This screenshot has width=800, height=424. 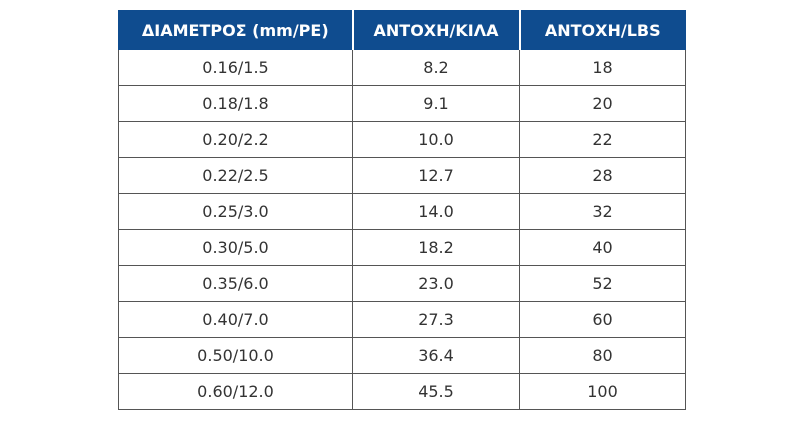 I want to click on table-row: 0.16/1.5 8.2 18, so click(x=402, y=67).